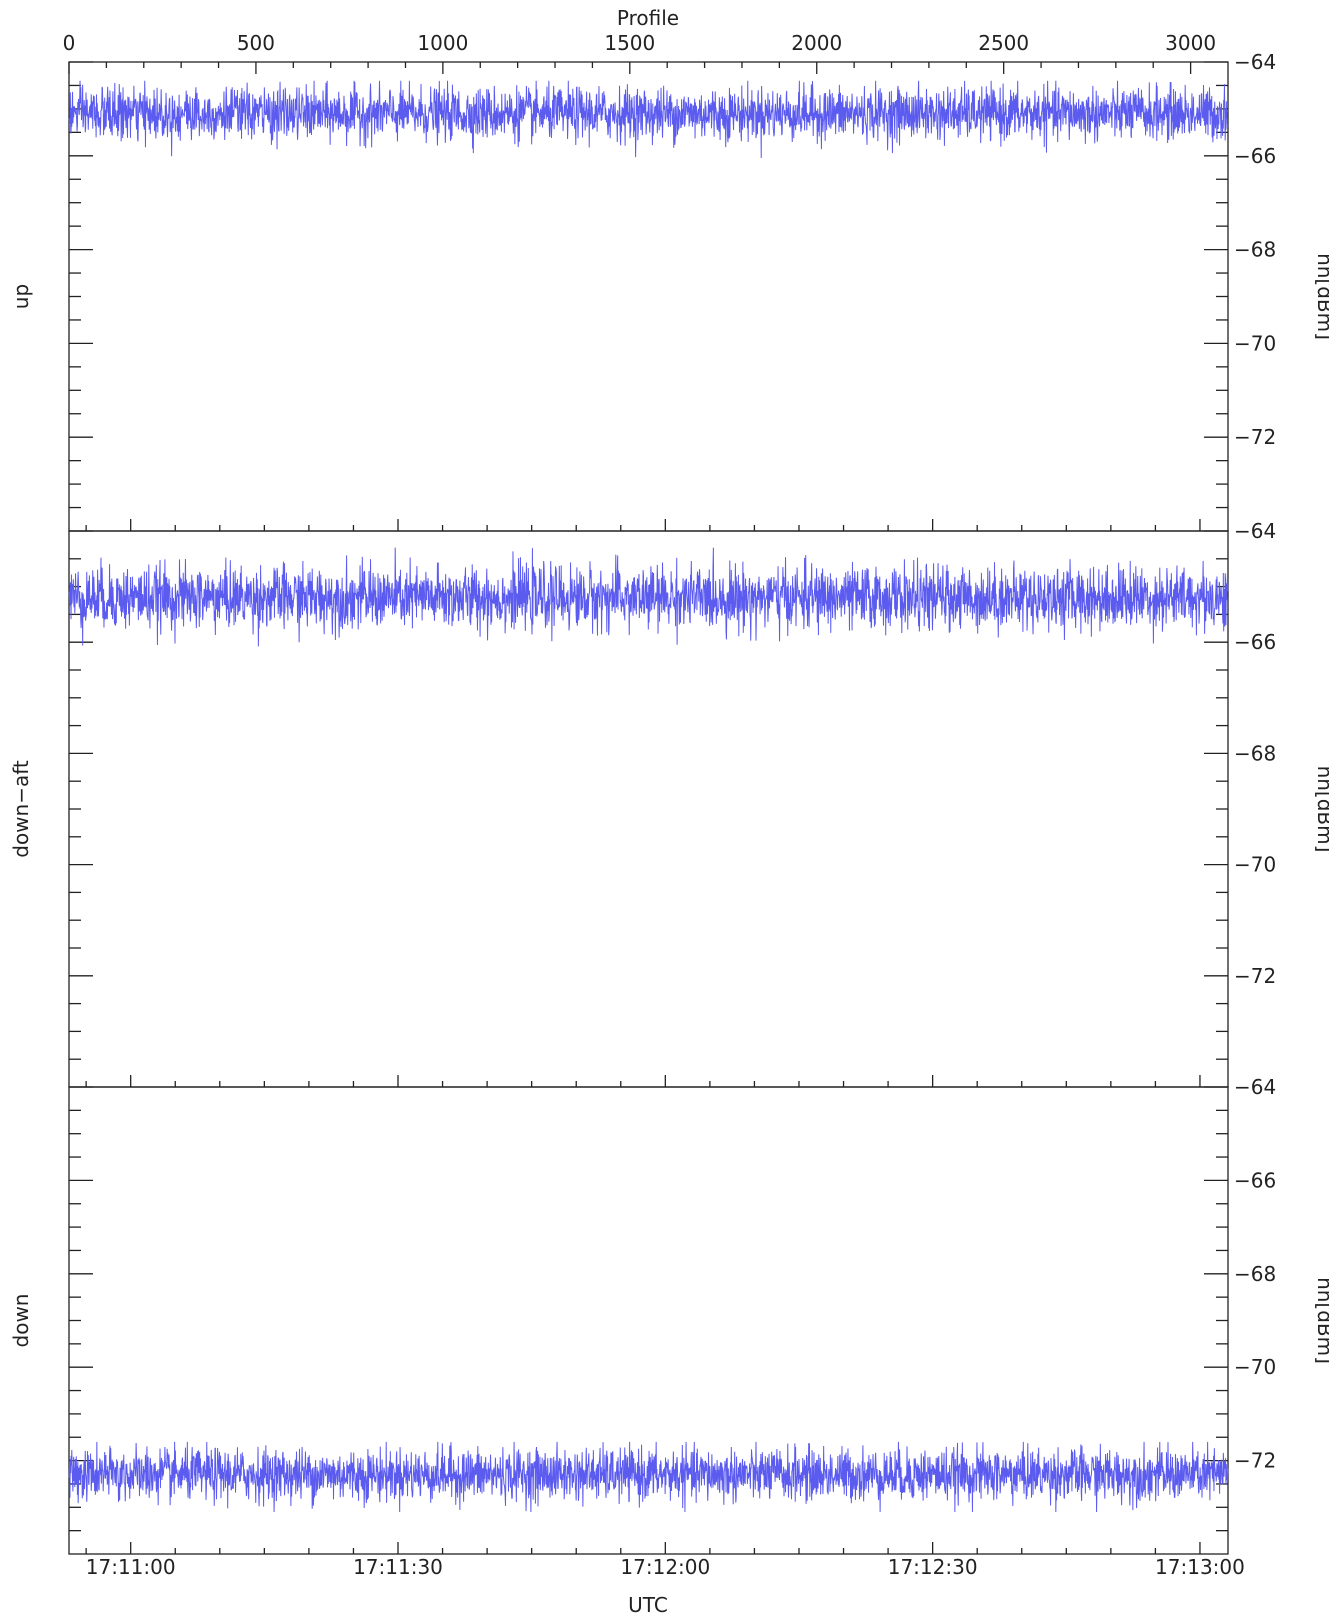  I want to click on series-label: up, so click(21, 296).